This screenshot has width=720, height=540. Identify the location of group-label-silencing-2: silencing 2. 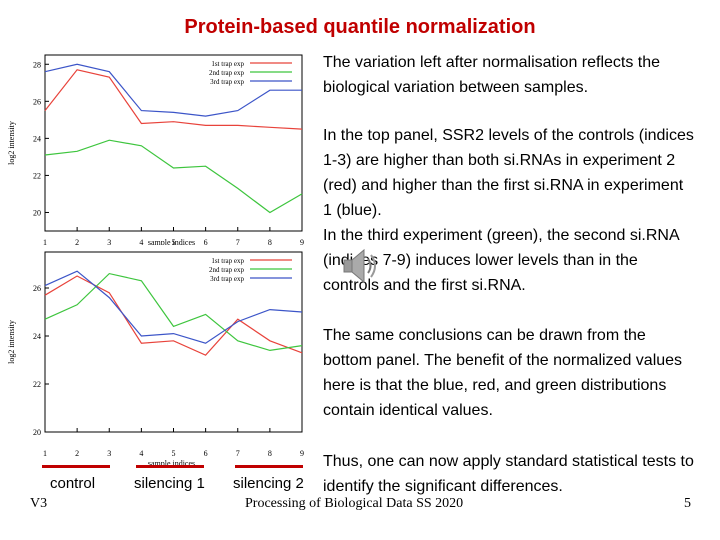
(268, 483).